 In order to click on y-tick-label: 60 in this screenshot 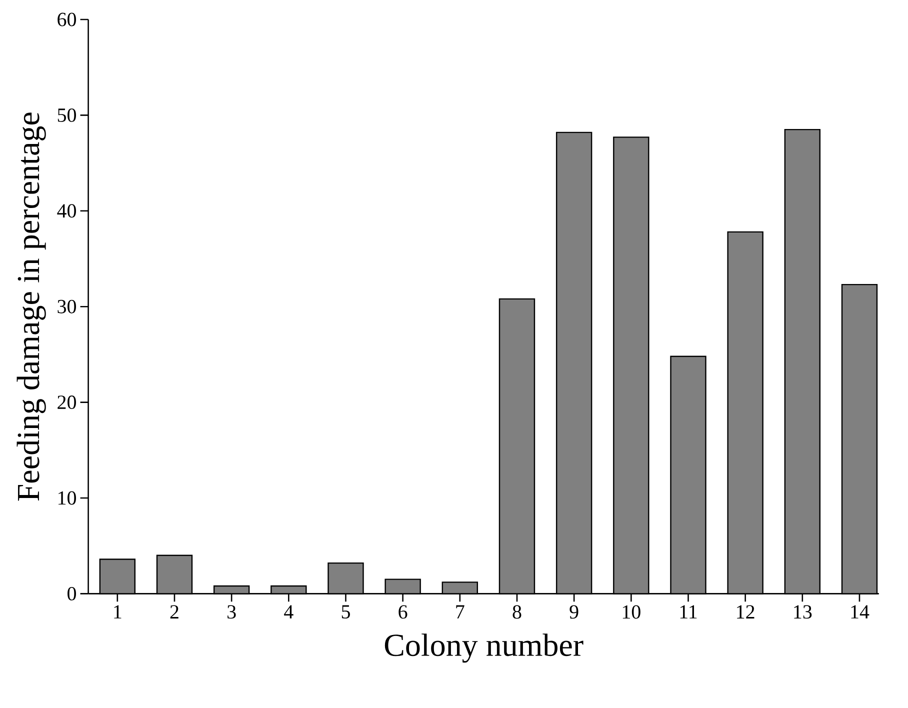, I will do `click(67, 19)`.